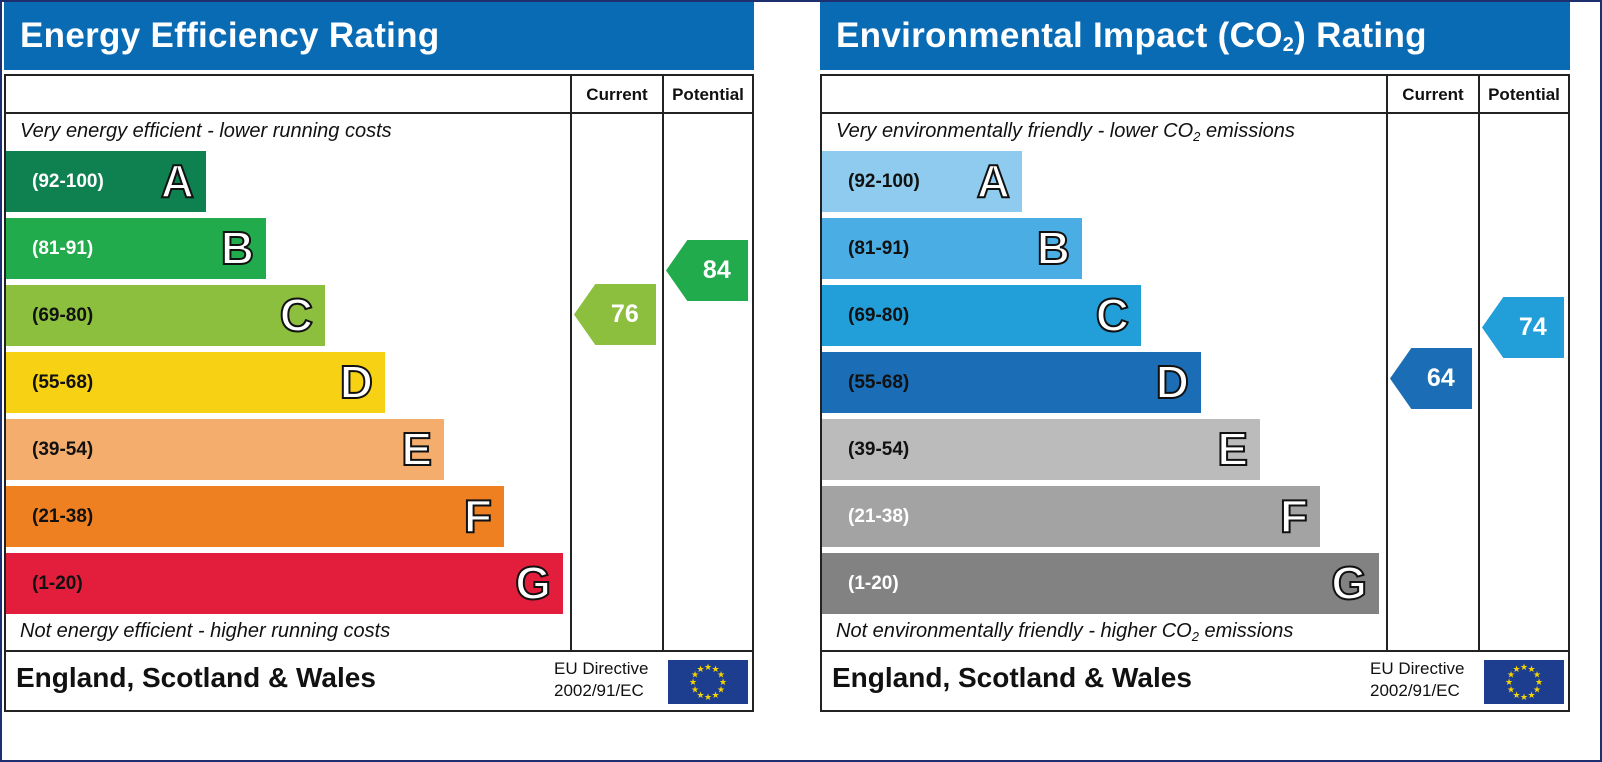 The height and width of the screenshot is (762, 1602). I want to click on current-rating-value: 64, so click(1440, 378).